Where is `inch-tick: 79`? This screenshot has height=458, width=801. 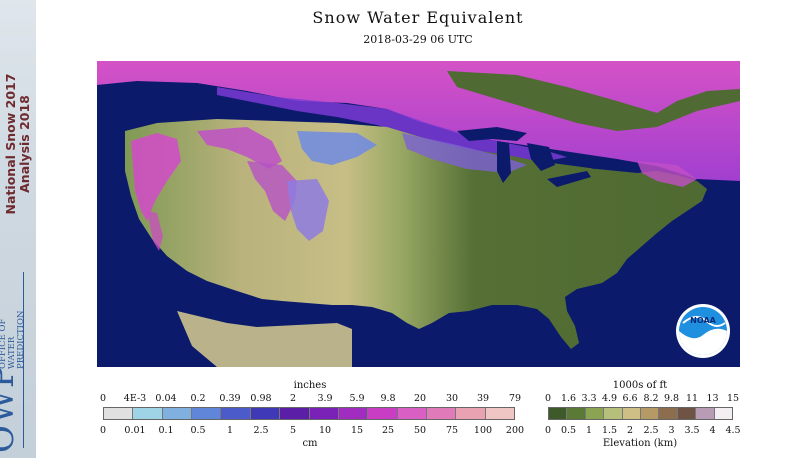
inch-tick: 79 is located at coordinates (515, 398).